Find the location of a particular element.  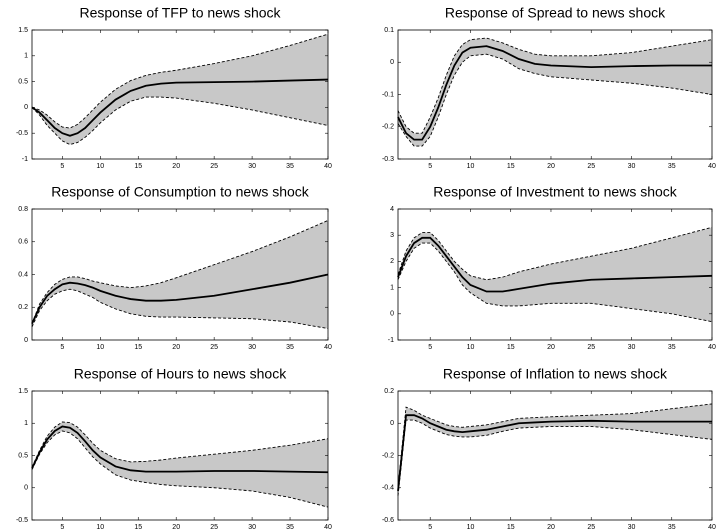

chart-title: Response of Consumption to news shock is located at coordinates (180, 192).